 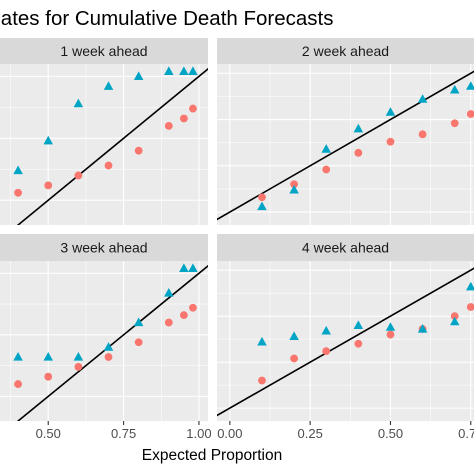 What do you see at coordinates (167, 18) in the screenshot?
I see `chart-title: Rates for Cumulative Death Forecasts` at bounding box center [167, 18].